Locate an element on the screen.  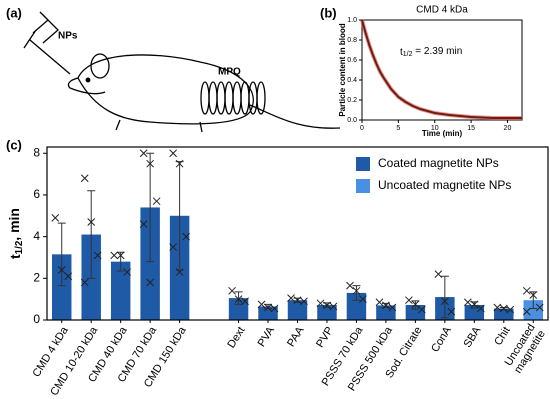
y-tick-label: 0.6 is located at coordinates (352, 60).